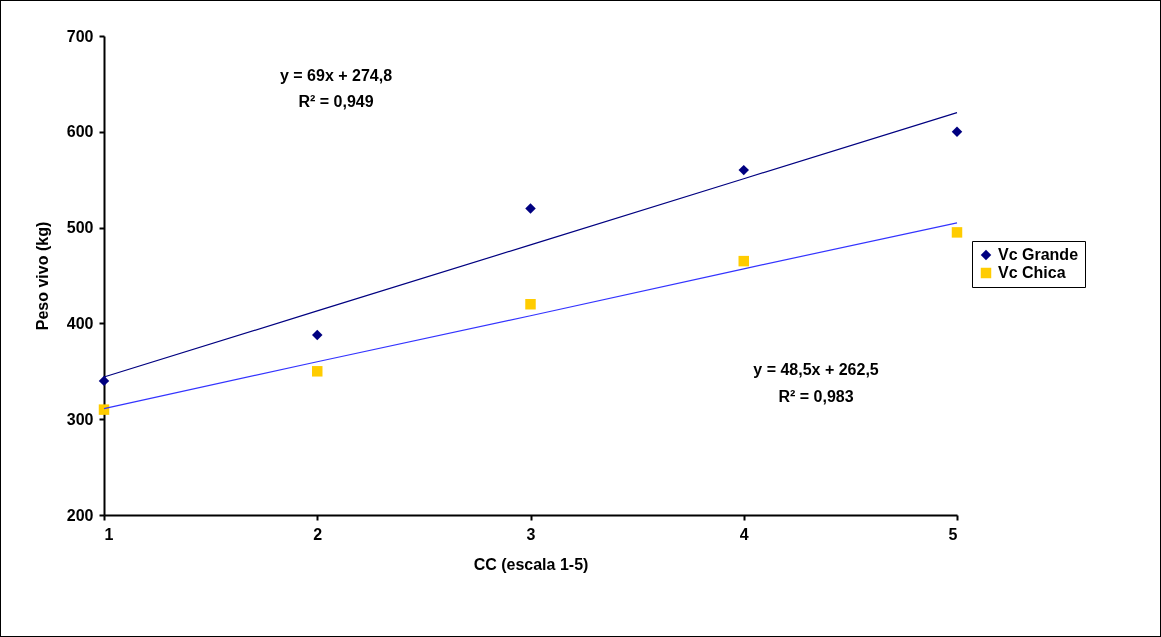  What do you see at coordinates (816, 396) in the screenshot?
I see `annotation: R² = 0,983` at bounding box center [816, 396].